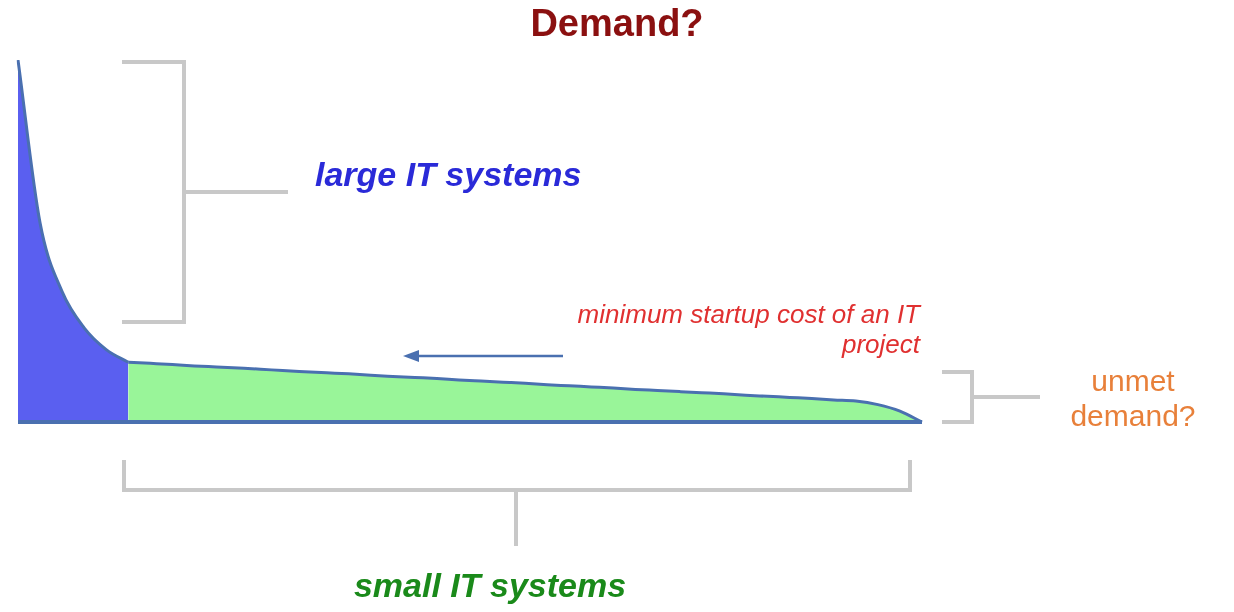 The image size is (1234, 612). Describe the element at coordinates (617, 23) in the screenshot. I see `chart-title: Demand?` at that location.